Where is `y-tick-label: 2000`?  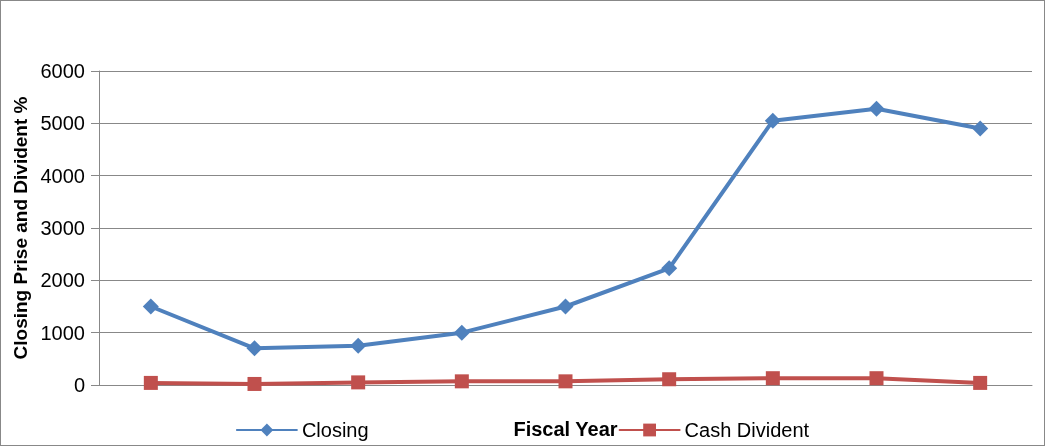 y-tick-label: 2000 is located at coordinates (62, 280).